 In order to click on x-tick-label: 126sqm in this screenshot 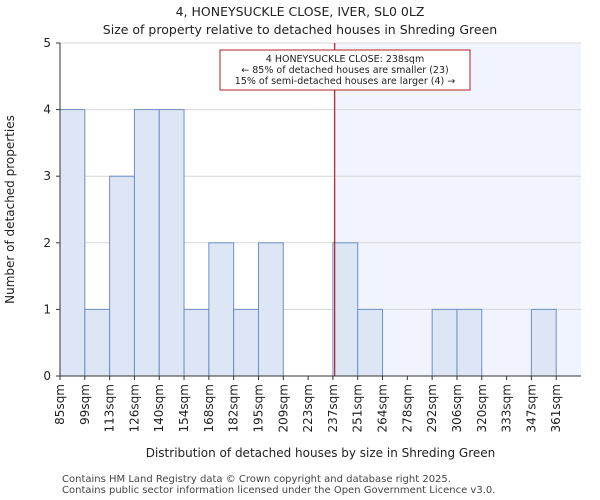, I will do `click(134, 408)`.